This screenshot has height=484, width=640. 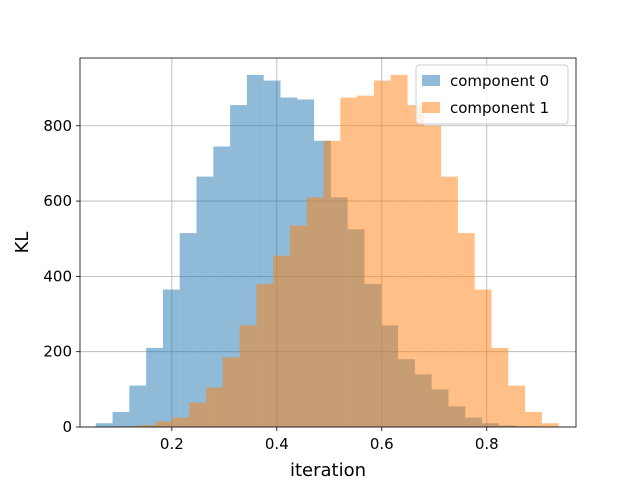 I want to click on x-tick-label: 0.8, so click(x=487, y=444).